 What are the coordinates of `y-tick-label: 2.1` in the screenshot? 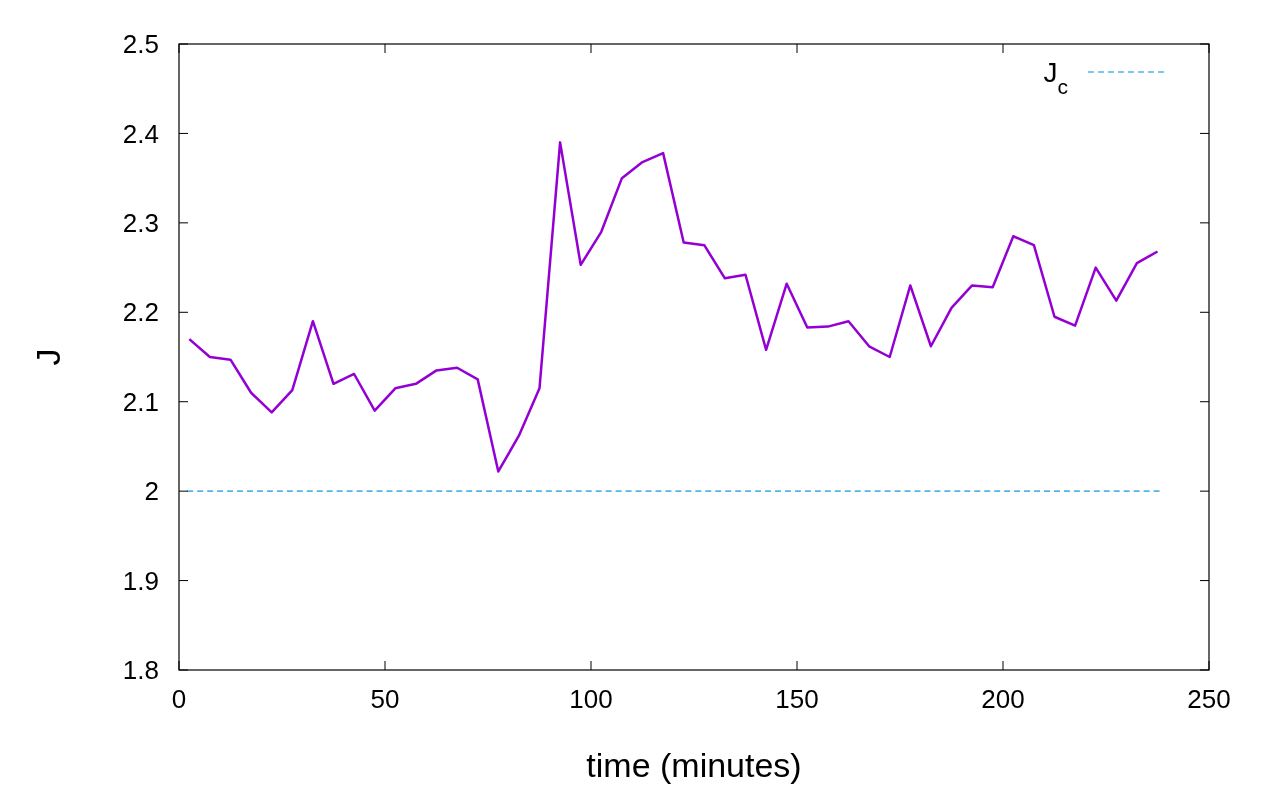 It's located at (140, 401).